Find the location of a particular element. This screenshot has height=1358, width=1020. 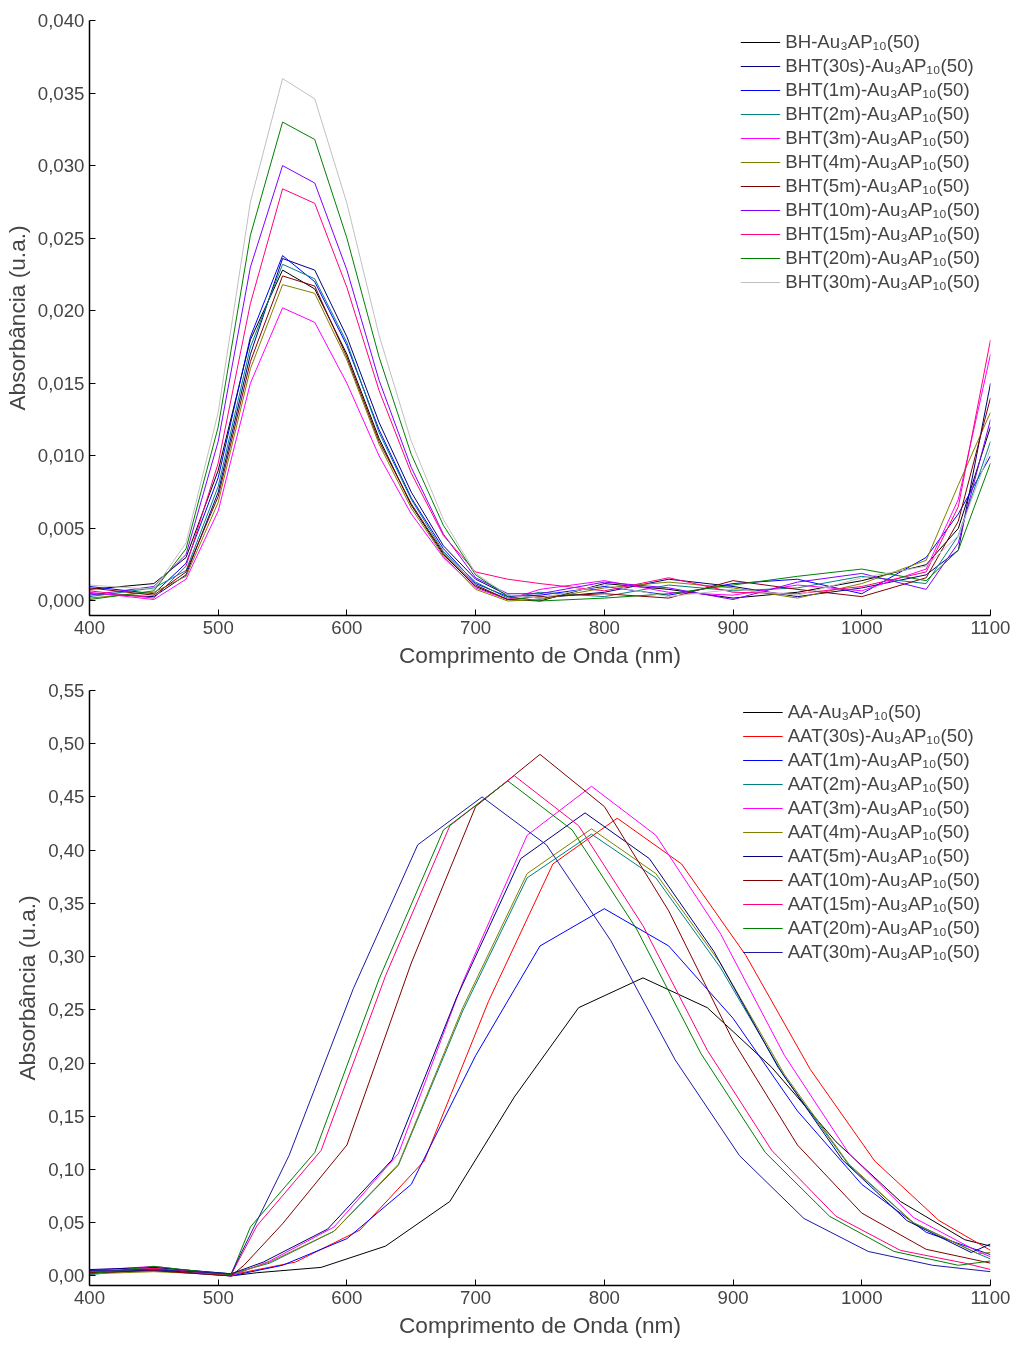

y-tick-label: 0,015 is located at coordinates (61, 383).